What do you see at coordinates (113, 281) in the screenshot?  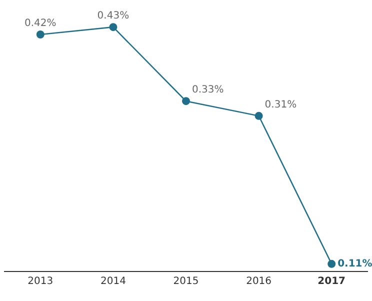 I see `x-tick-label: 2014` at bounding box center [113, 281].